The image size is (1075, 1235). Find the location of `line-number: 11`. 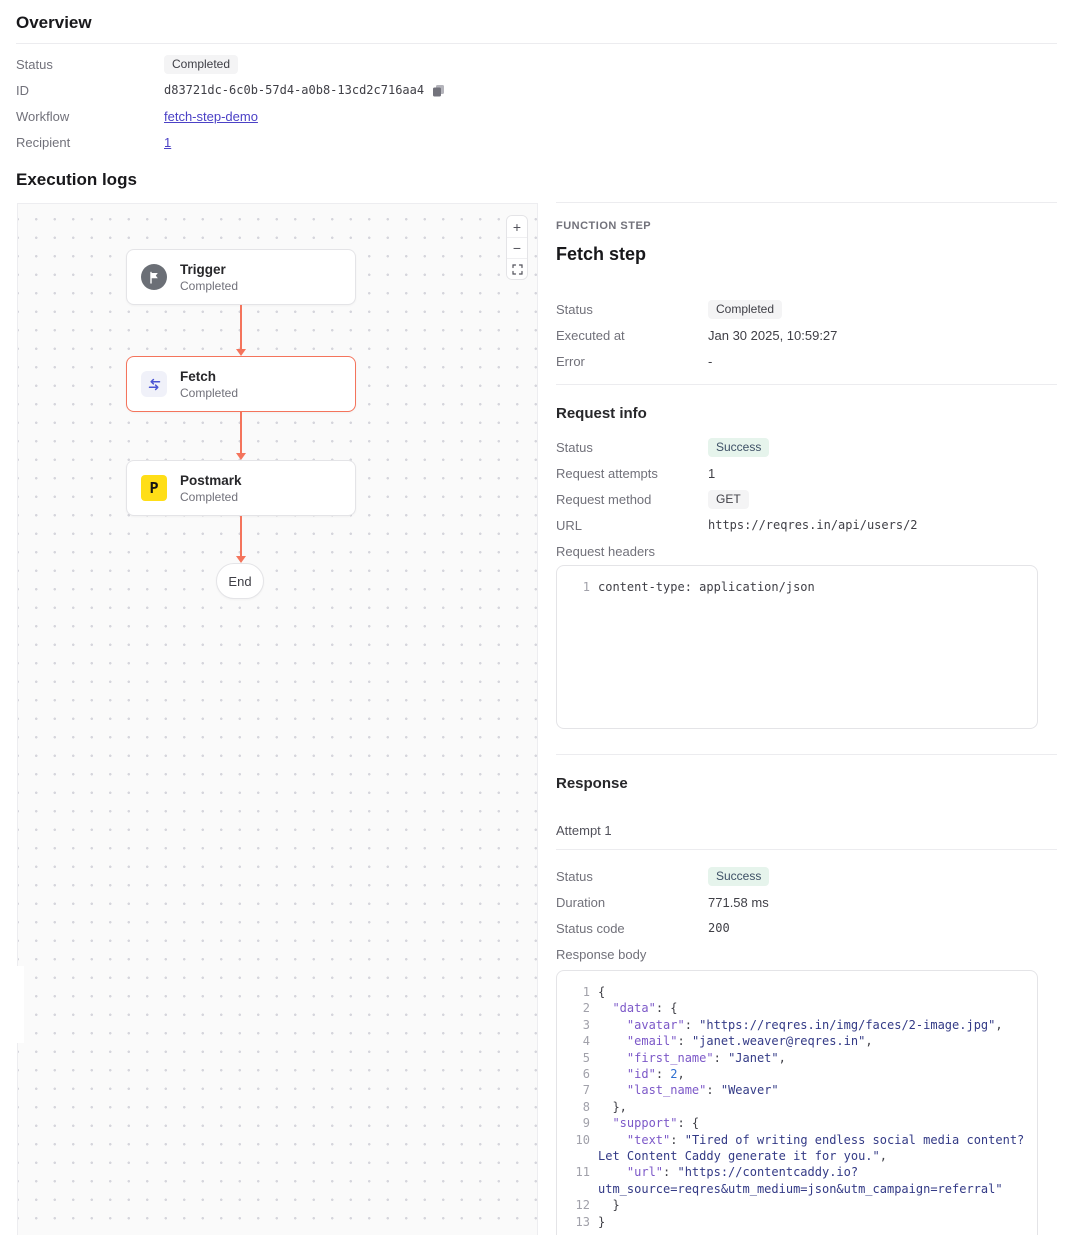

line-number: 11 is located at coordinates (582, 1172).